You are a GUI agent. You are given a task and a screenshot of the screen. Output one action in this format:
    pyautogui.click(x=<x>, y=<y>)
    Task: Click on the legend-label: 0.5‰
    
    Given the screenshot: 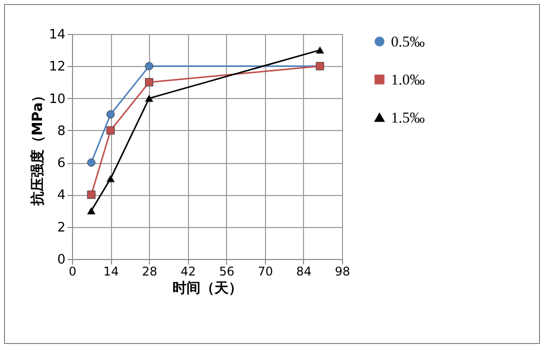 What is the action you would take?
    pyautogui.click(x=408, y=42)
    